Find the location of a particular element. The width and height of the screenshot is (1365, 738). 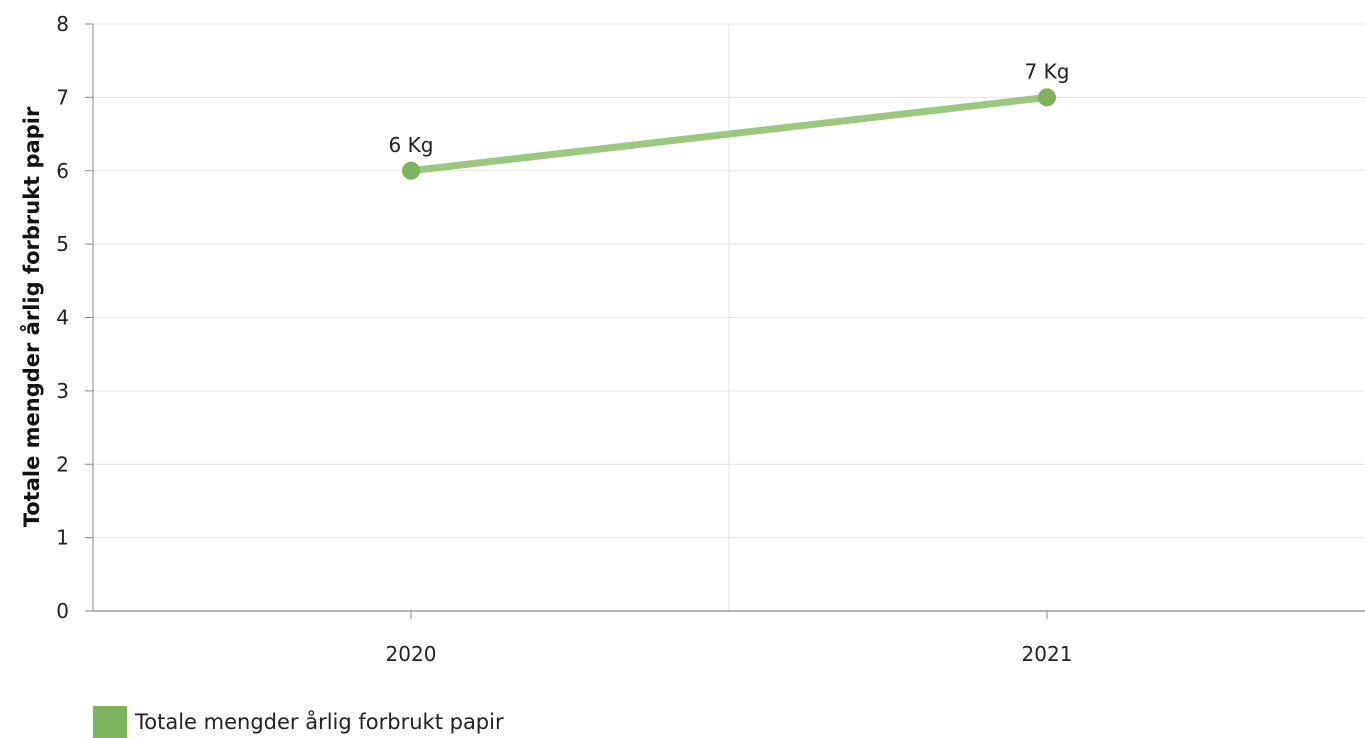

y-tick-label: 7 is located at coordinates (62, 97).